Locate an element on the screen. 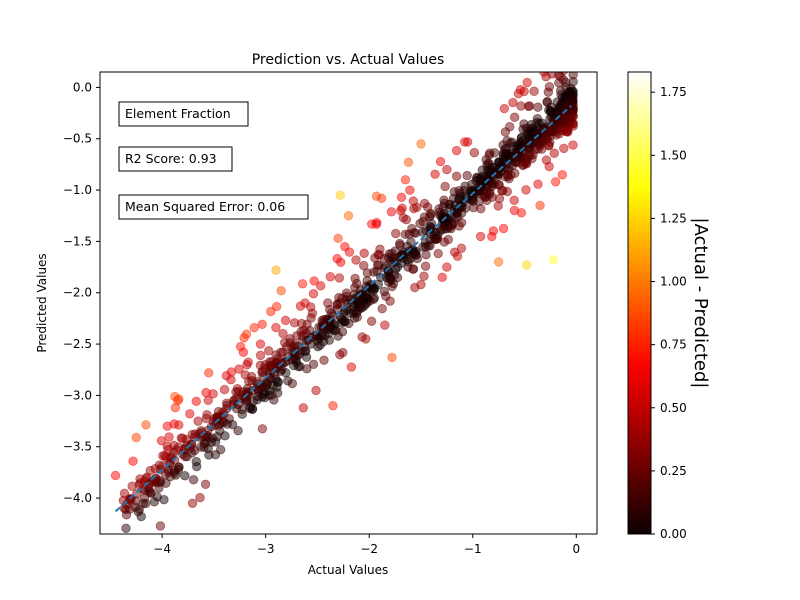 Image resolution: width=800 pixels, height=600 pixels. y-tick-label: 0.0 is located at coordinates (82, 87).